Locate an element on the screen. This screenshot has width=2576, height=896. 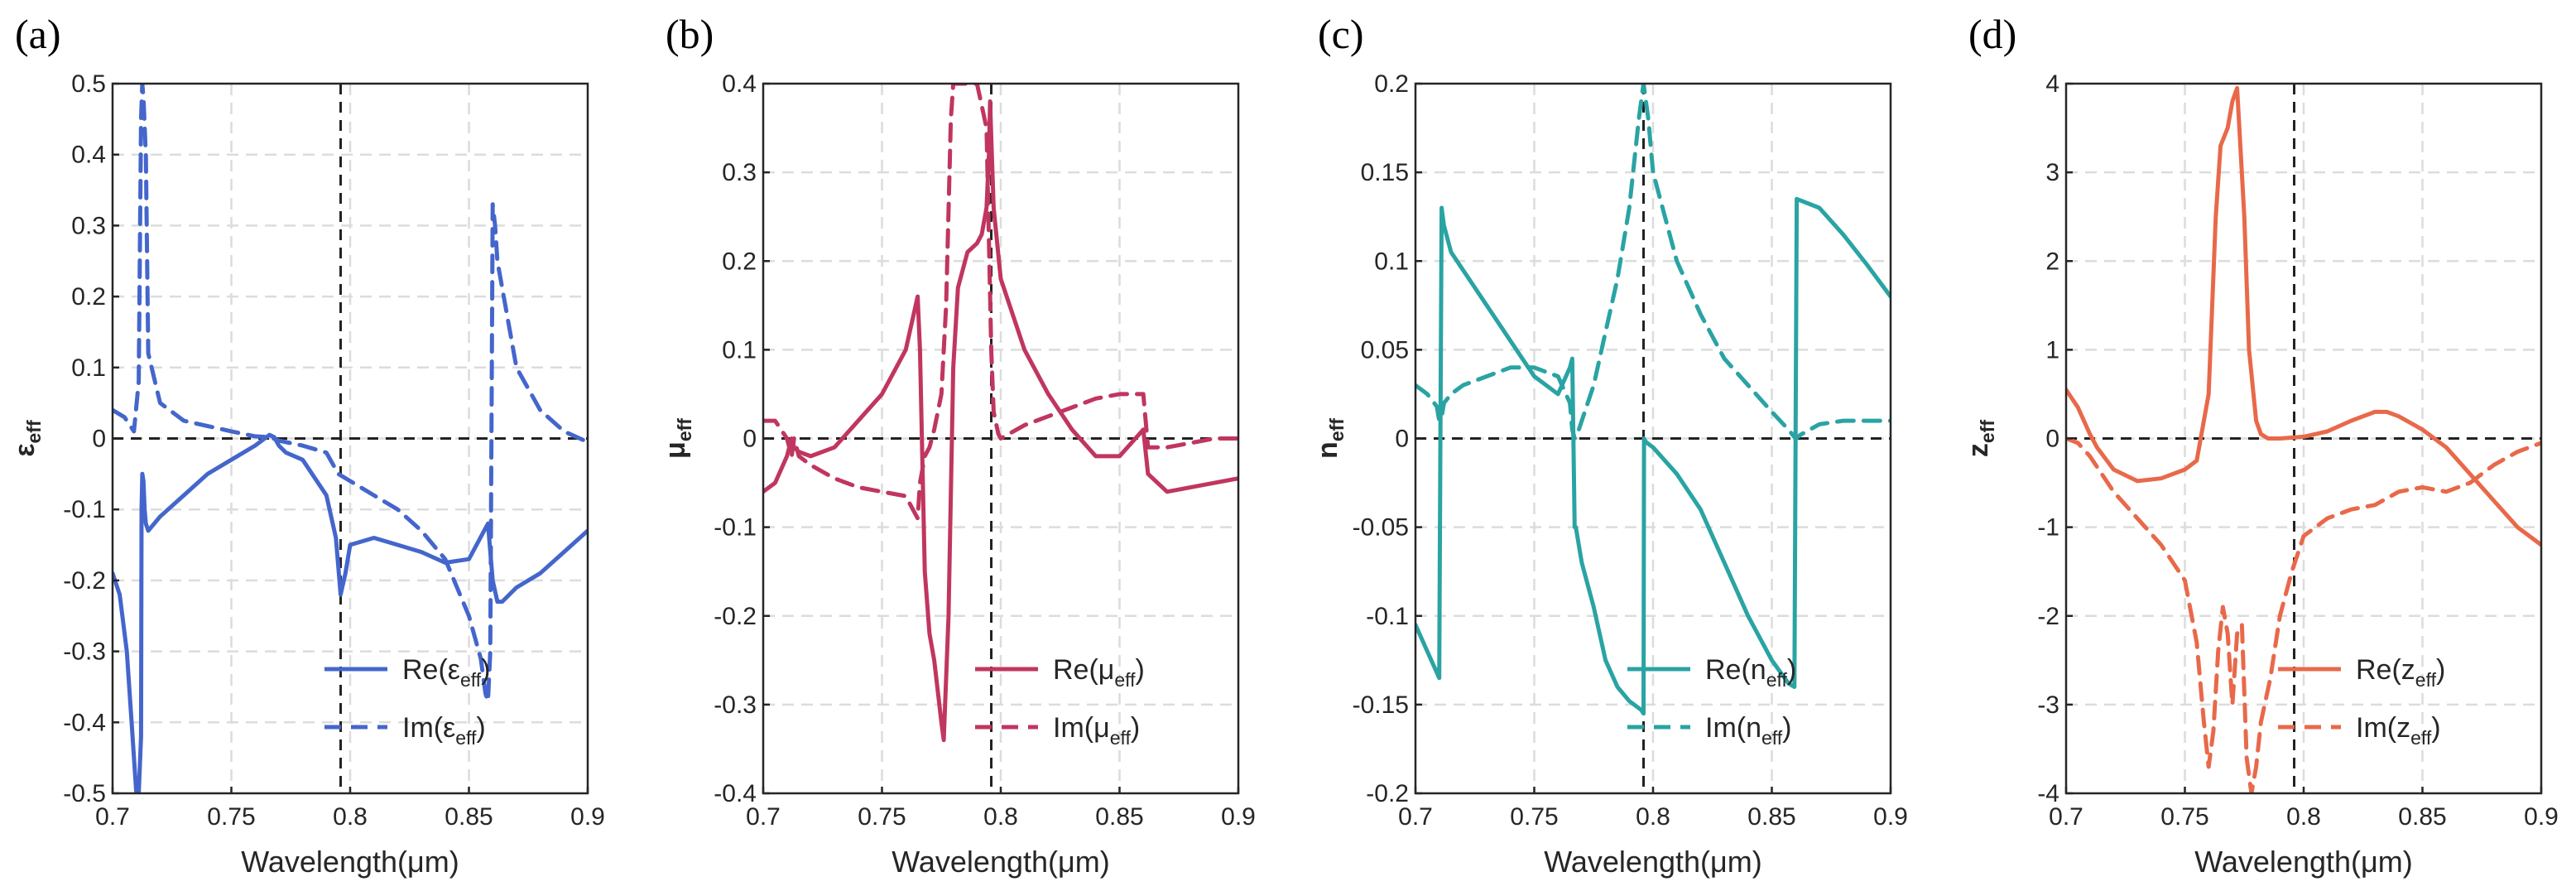
y-axis-symbol: ε is located at coordinates (25, 450).